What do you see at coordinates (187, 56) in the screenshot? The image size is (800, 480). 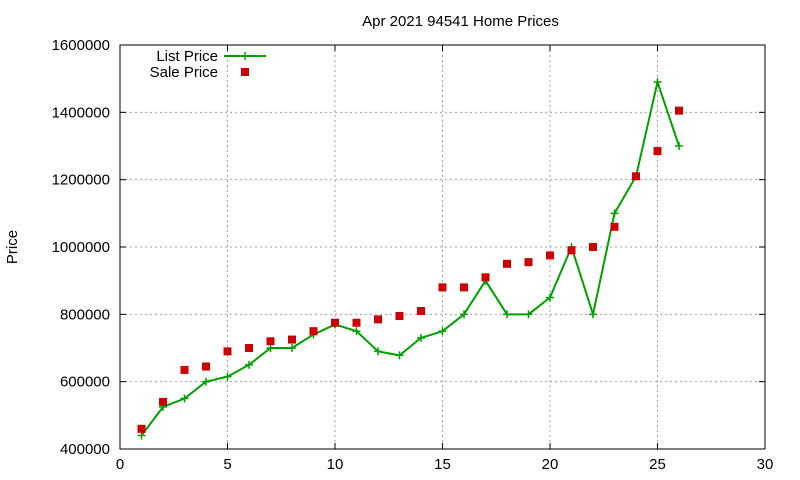 I see `legend-label: List Price` at bounding box center [187, 56].